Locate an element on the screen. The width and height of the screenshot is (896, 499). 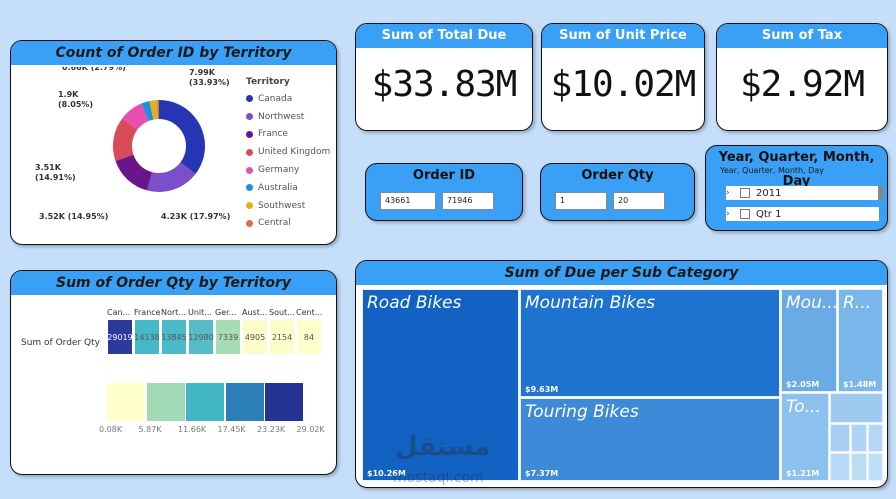
watermark-url: mostaql.com is located at coordinates (438, 478).